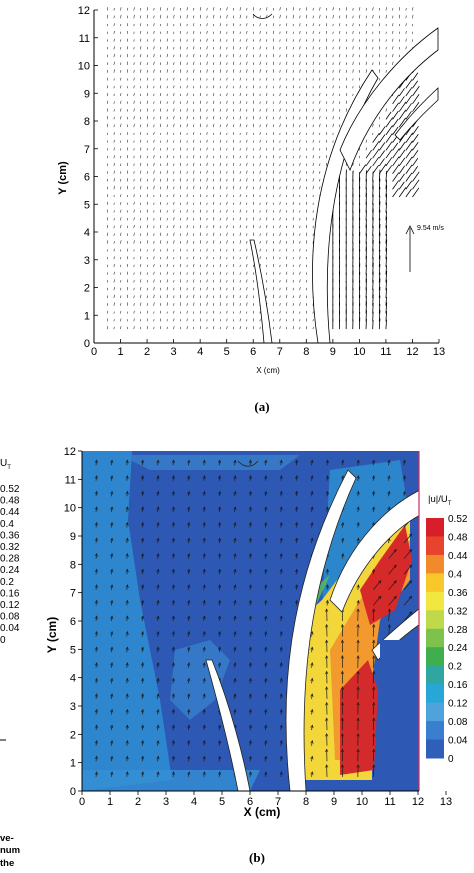 The width and height of the screenshot is (474, 873). What do you see at coordinates (87, 150) in the screenshot?
I see `panel-a-y-tick-label: 7` at bounding box center [87, 150].